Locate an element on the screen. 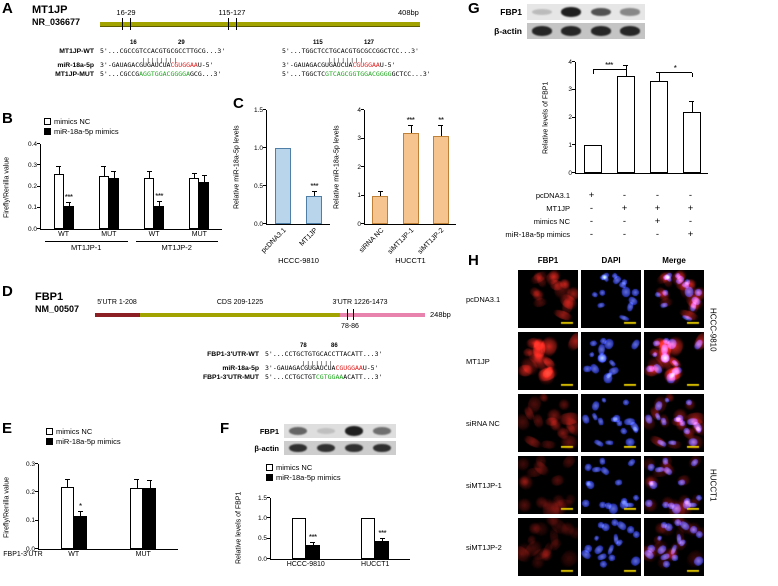  site1-range-label: 16-29 is located at coordinates (126, 12).